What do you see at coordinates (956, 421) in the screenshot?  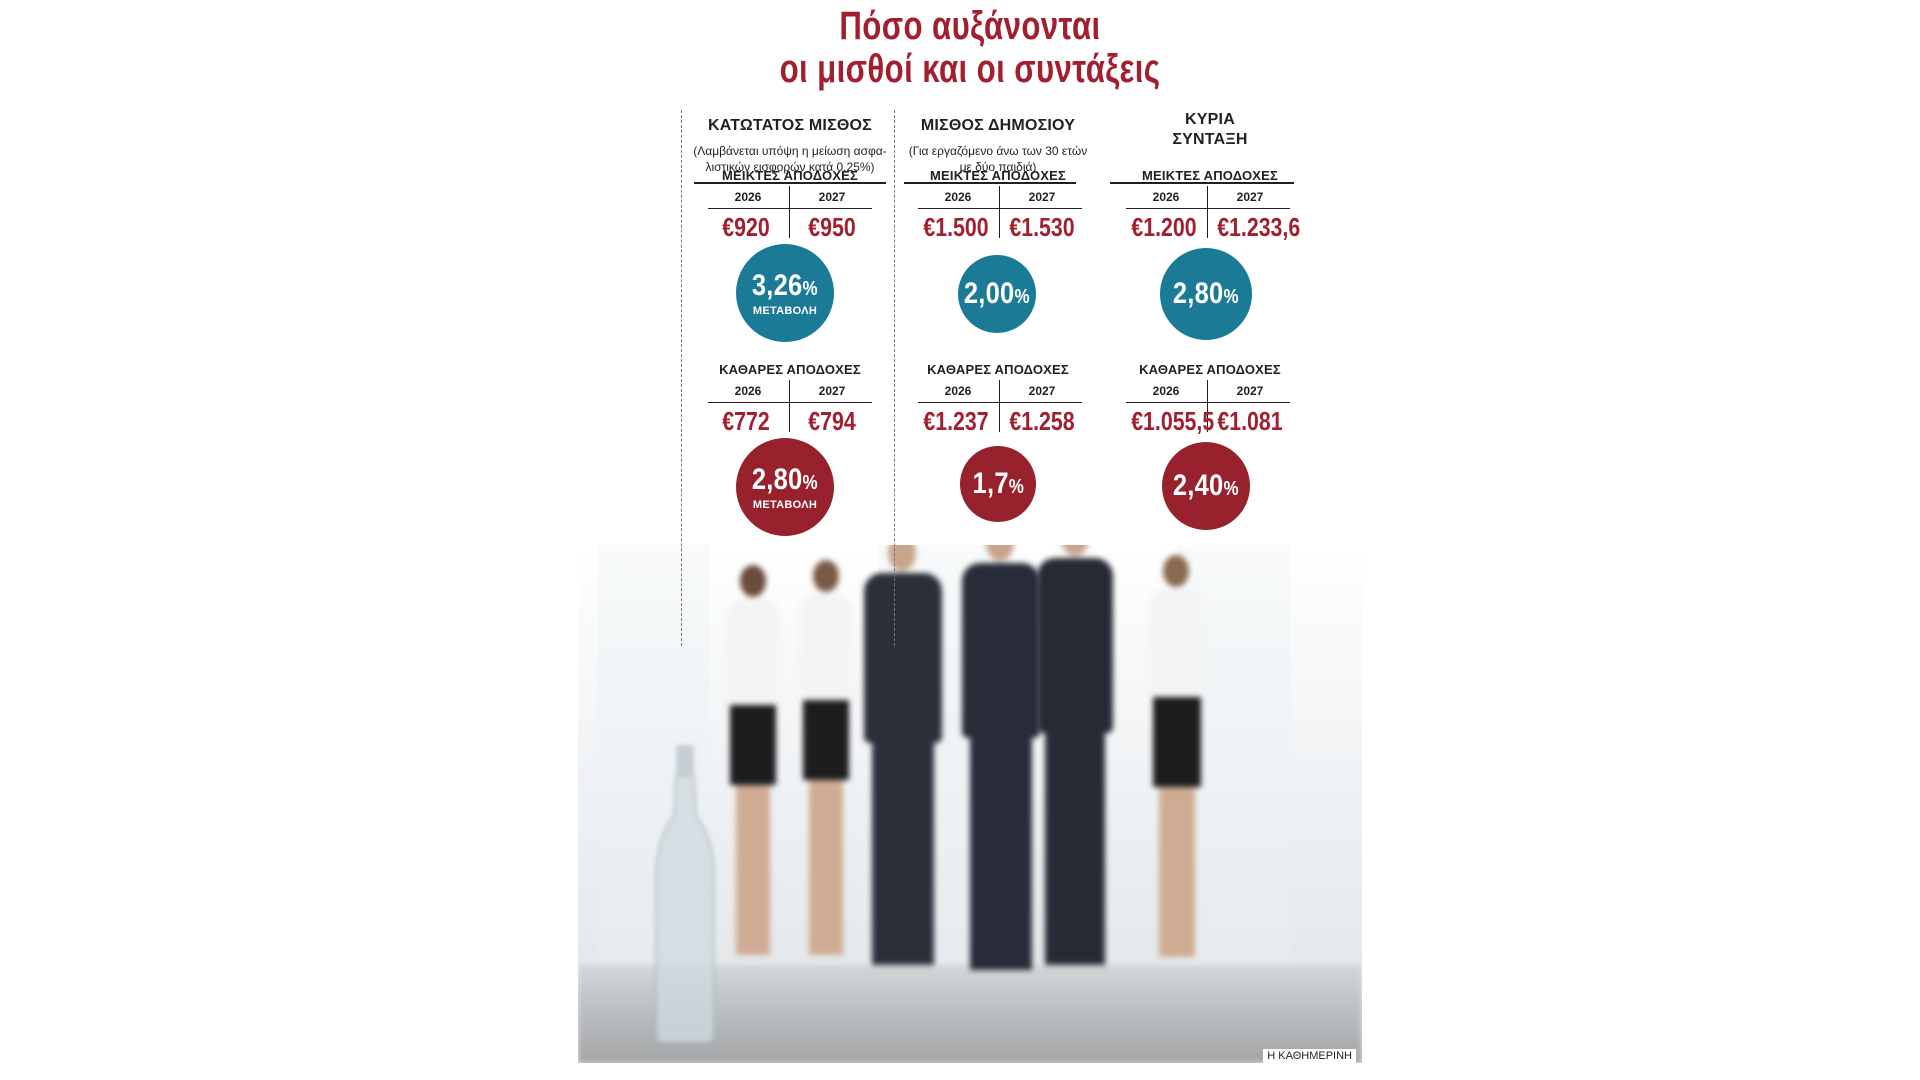 I see `net-2026-value: €1.237` at bounding box center [956, 421].